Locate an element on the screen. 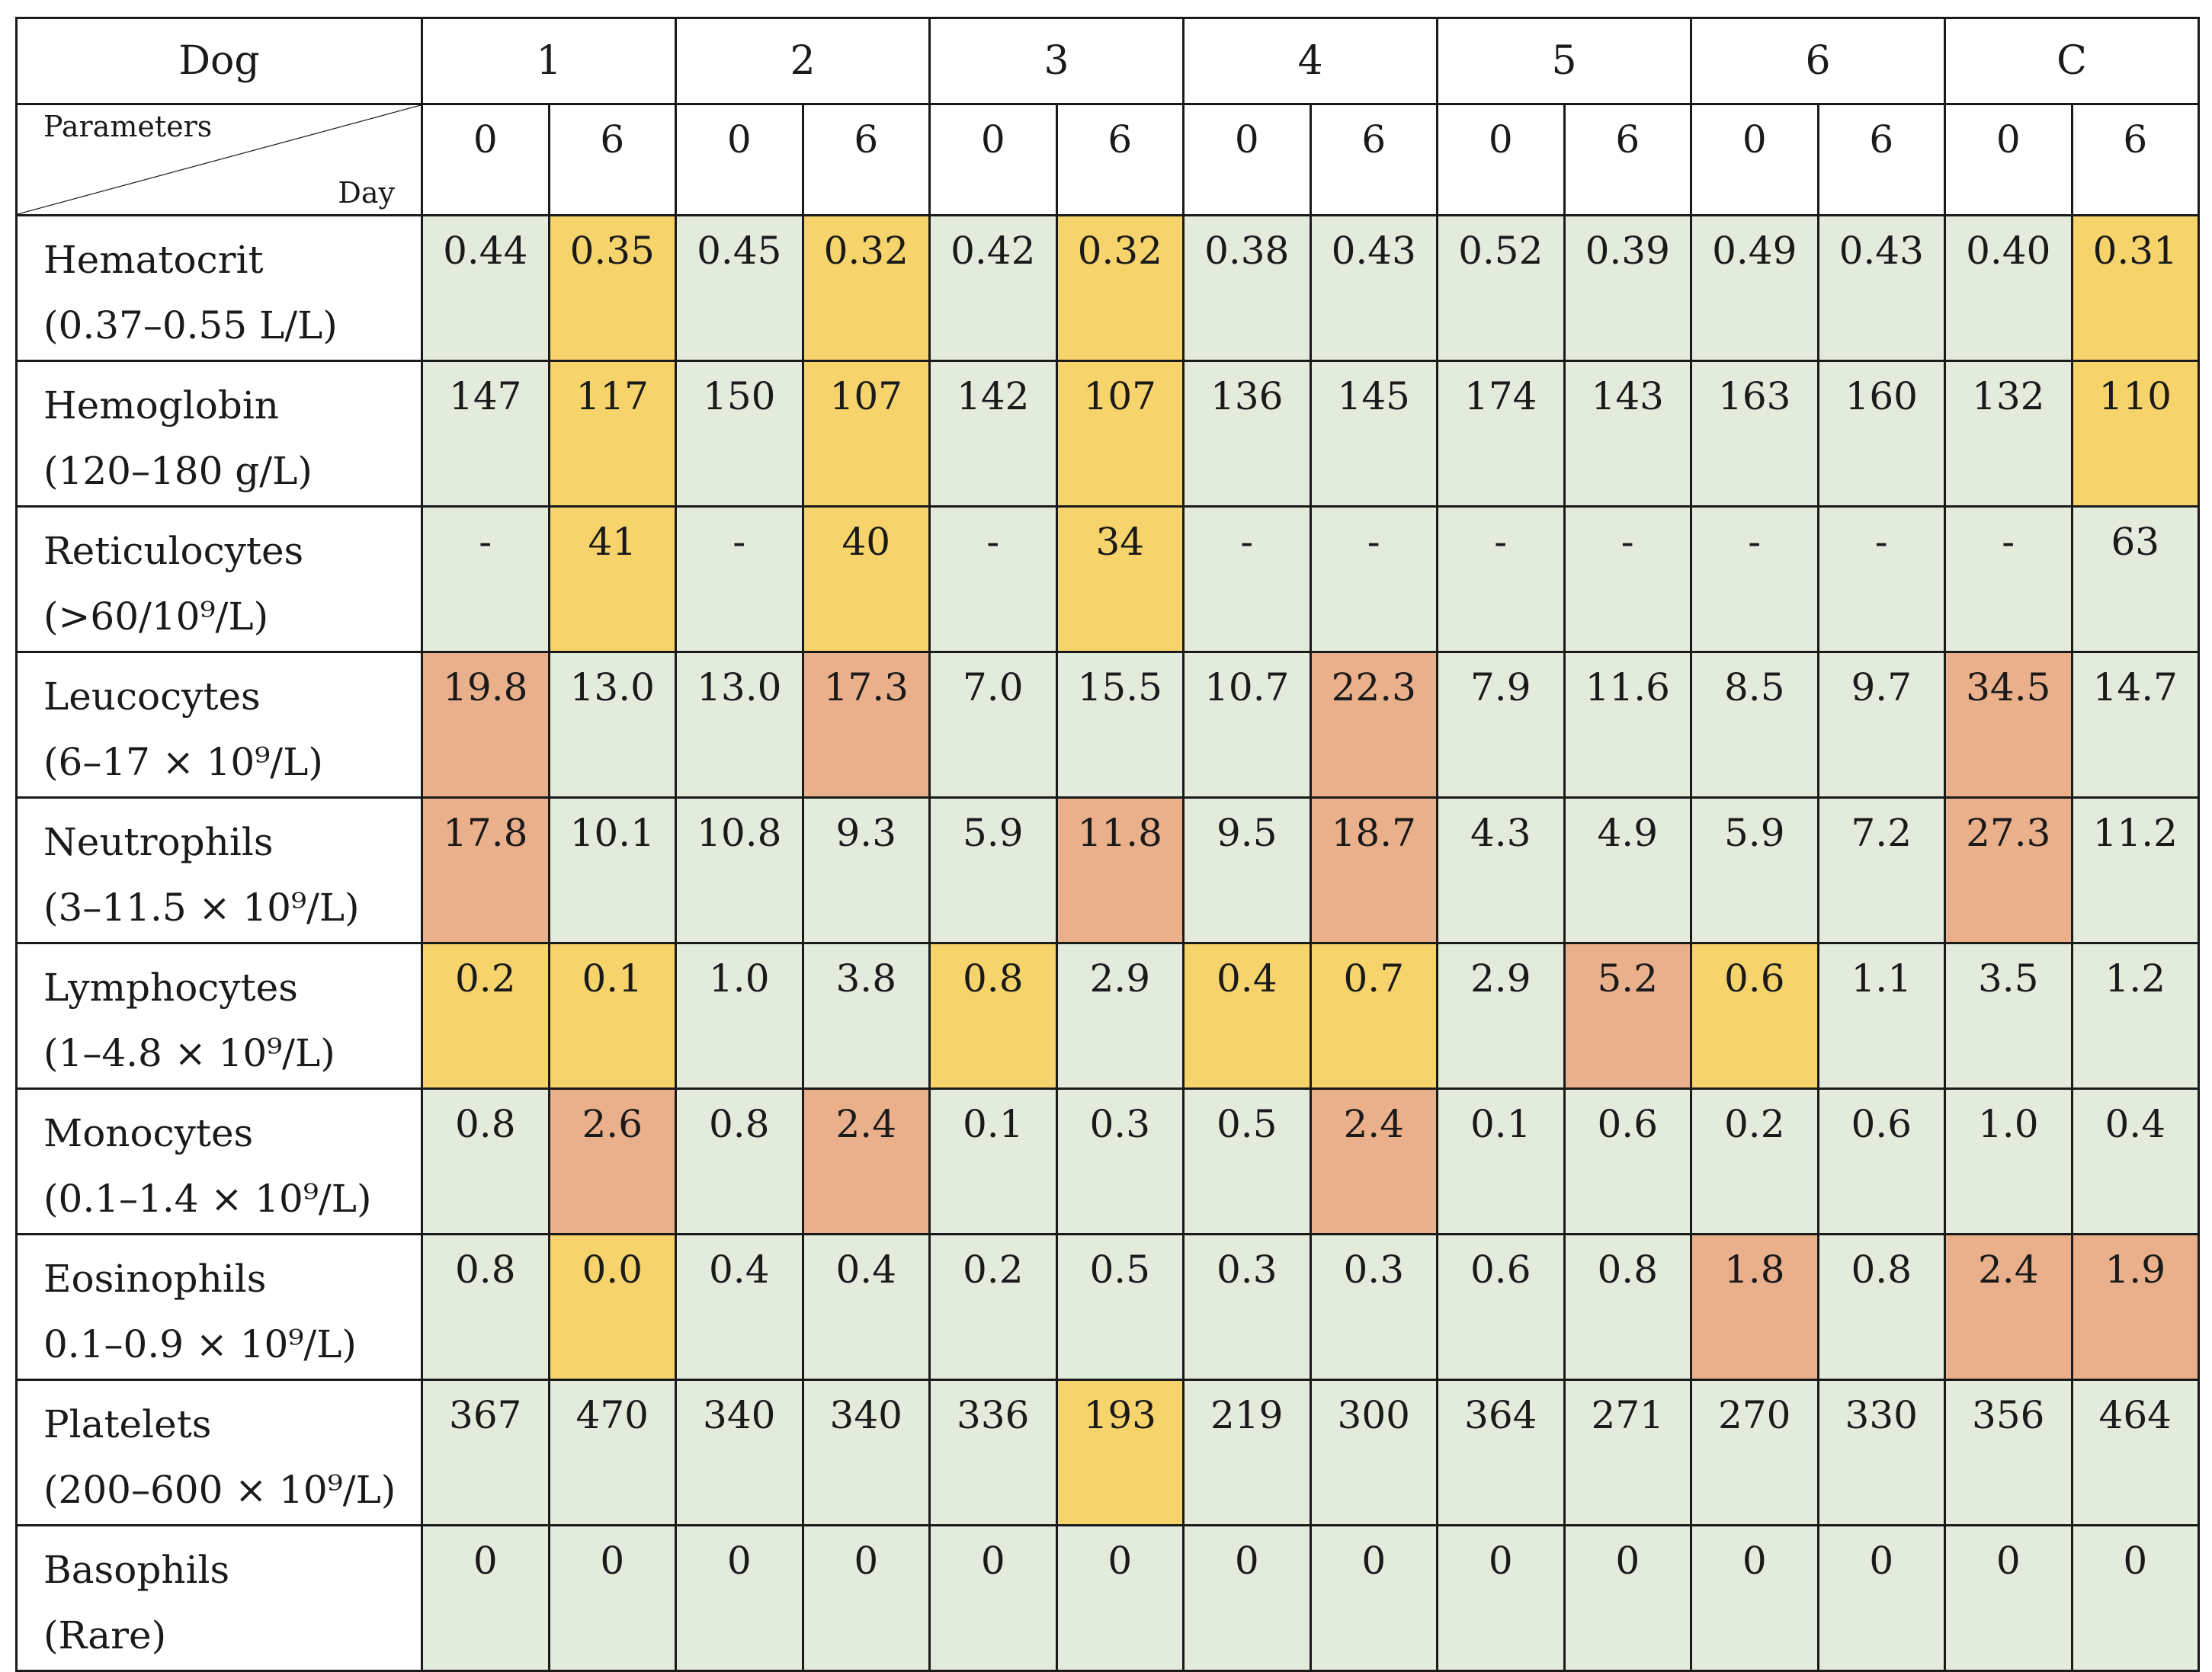  parameter-cell: Hematocrit (0.37–0.55 L/L) is located at coordinates (219, 288).